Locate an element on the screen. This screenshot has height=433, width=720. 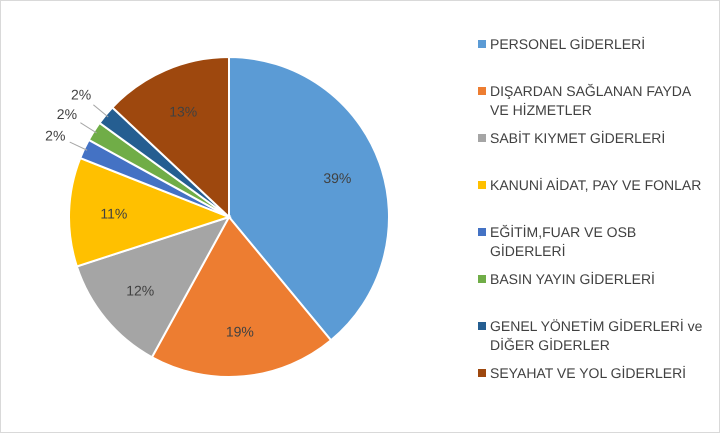
legend-label: GENEL YÖNETİM GİDERLERİ ve DİĞER GİDERLER is located at coordinates (596, 335).